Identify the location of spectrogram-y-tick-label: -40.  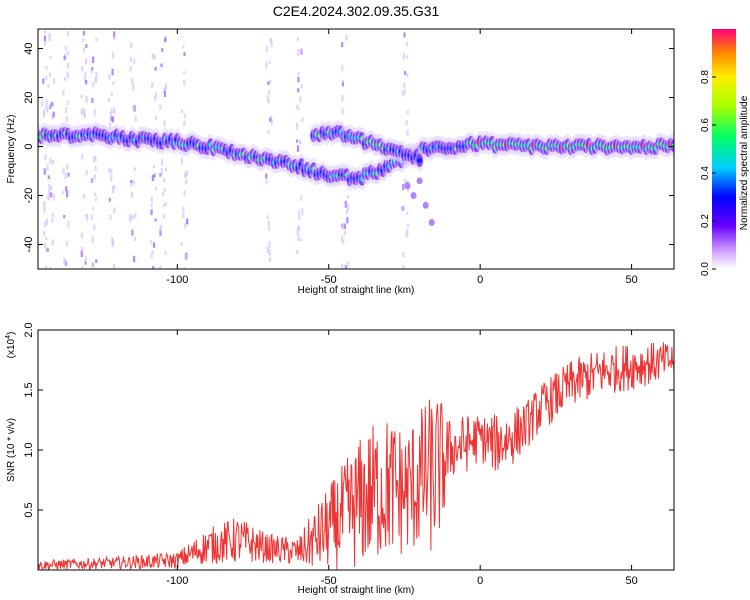
(29, 245).